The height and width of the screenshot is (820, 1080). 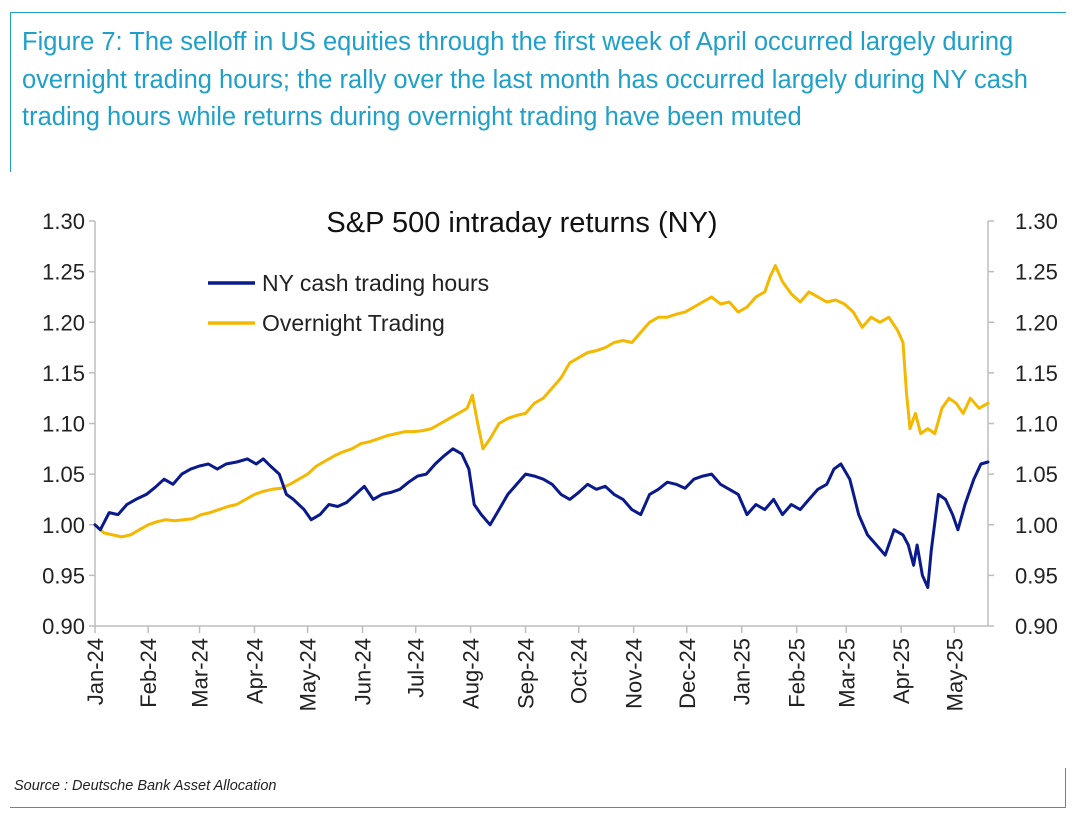 I want to click on x-tick-label: Jan-25, so click(x=742, y=671).